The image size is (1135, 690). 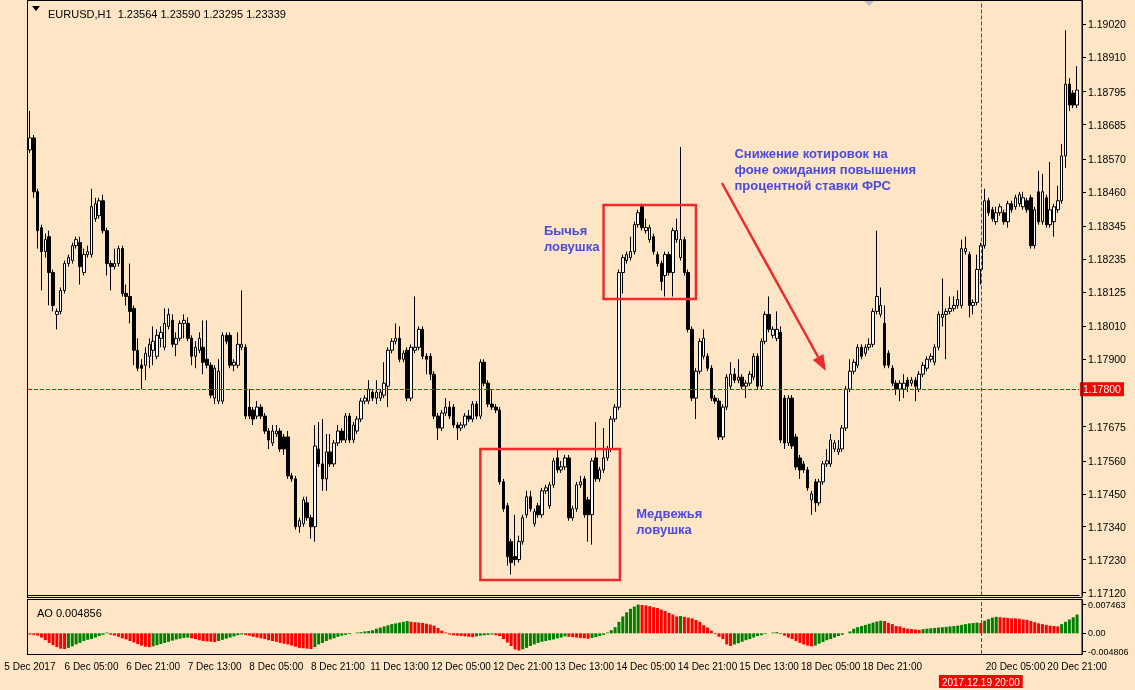 What do you see at coordinates (1107, 426) in the screenshot?
I see `y-tick-label: 1.17675` at bounding box center [1107, 426].